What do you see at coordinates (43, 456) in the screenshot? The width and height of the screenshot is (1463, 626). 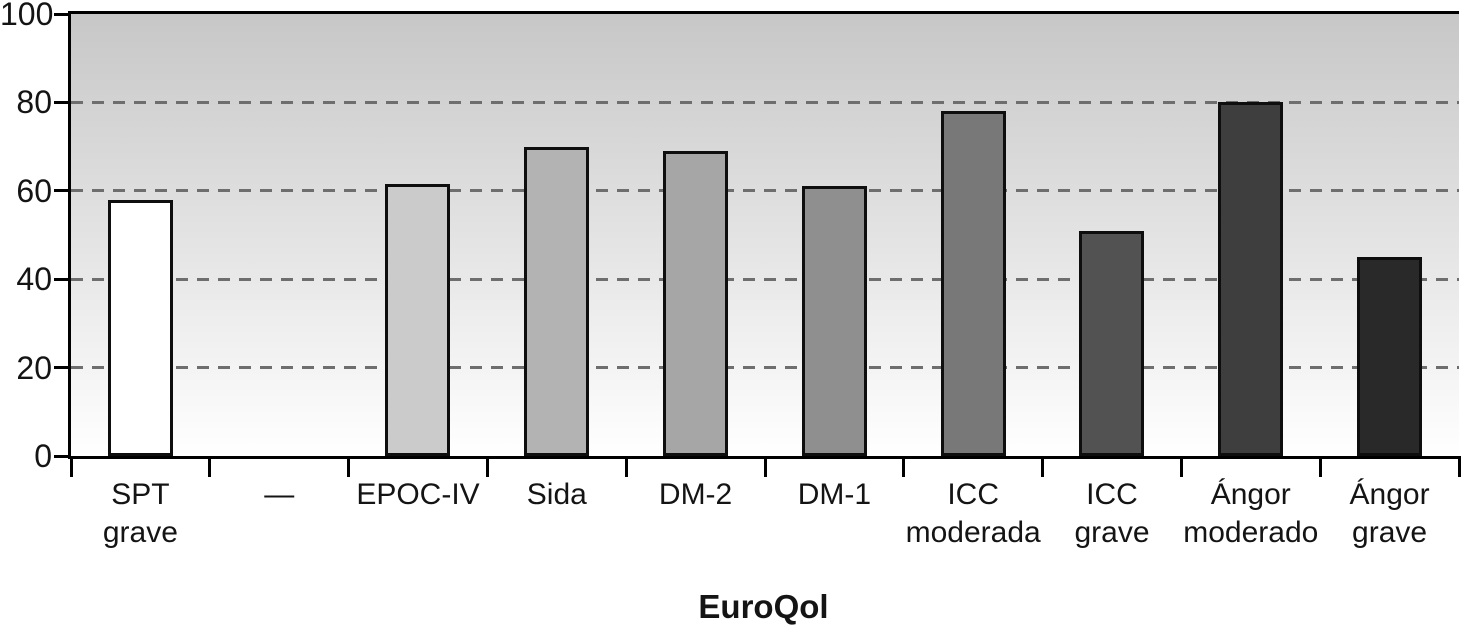 I see `y-axis-tick-label: 0` at bounding box center [43, 456].